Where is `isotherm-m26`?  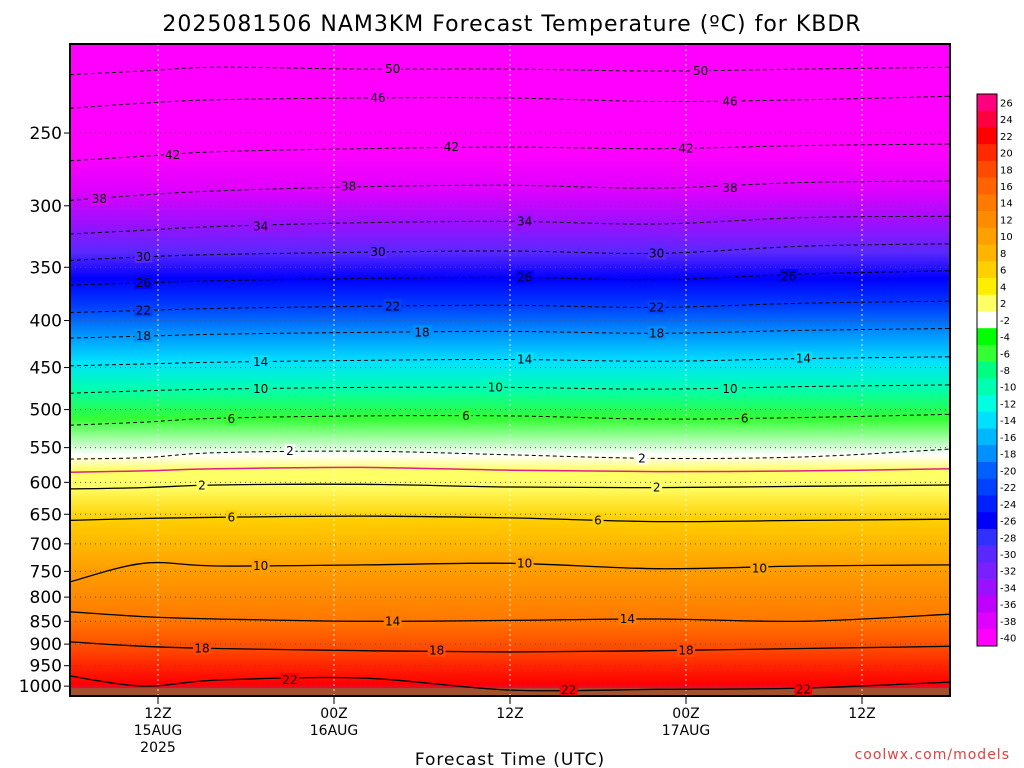 isotherm-m26 is located at coordinates (510, 278).